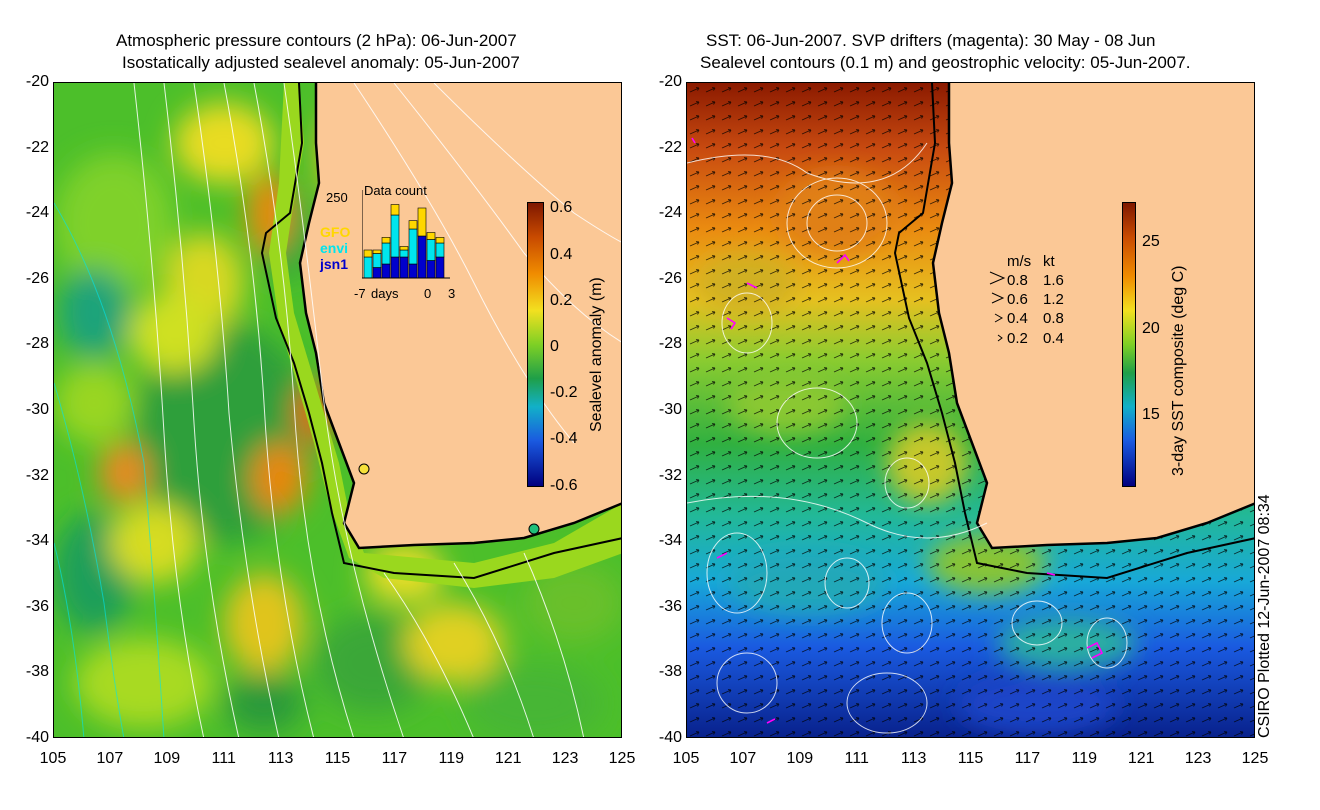 This screenshot has height=810, width=1320. Describe the element at coordinates (564, 438) in the screenshot. I see `sealevel-tick: -0.4` at that location.